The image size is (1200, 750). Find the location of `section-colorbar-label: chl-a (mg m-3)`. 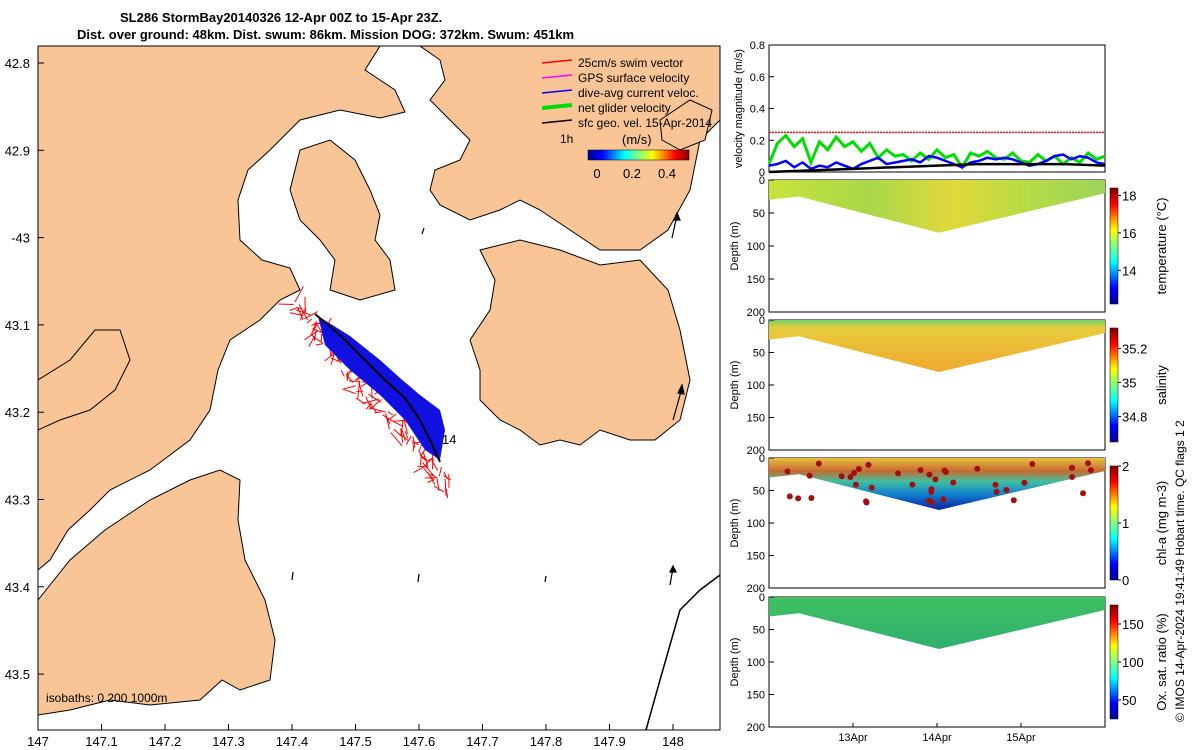

section-colorbar-label: chl-a (mg m-3) is located at coordinates (1161, 523).